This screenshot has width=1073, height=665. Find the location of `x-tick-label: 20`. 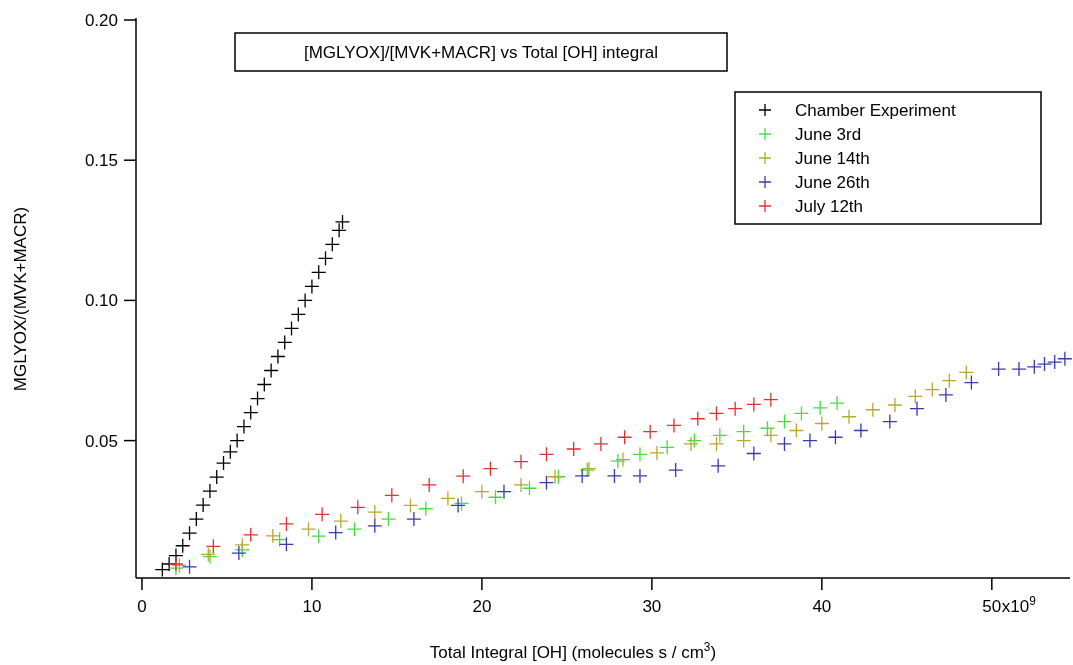

x-tick-label: 20 is located at coordinates (482, 606).